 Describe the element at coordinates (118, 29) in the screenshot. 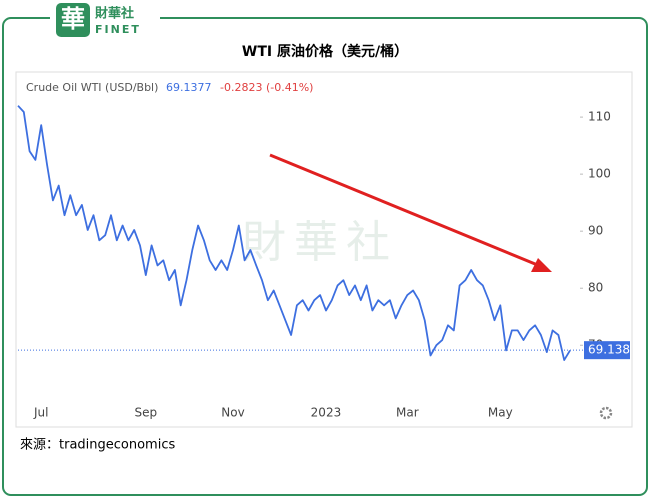

I see `logo-sub: FINET` at that location.